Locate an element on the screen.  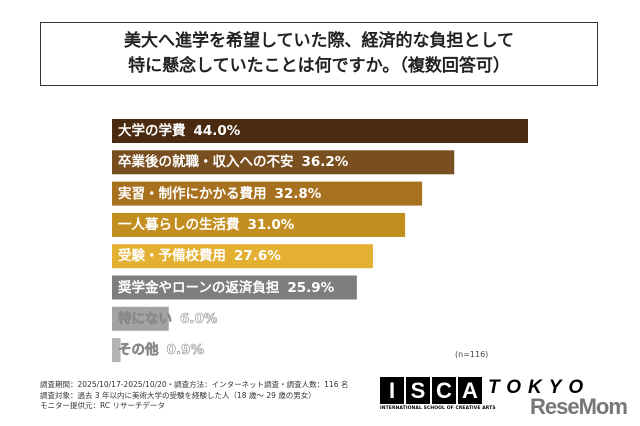
category-label: 特にない is located at coordinates (145, 318).